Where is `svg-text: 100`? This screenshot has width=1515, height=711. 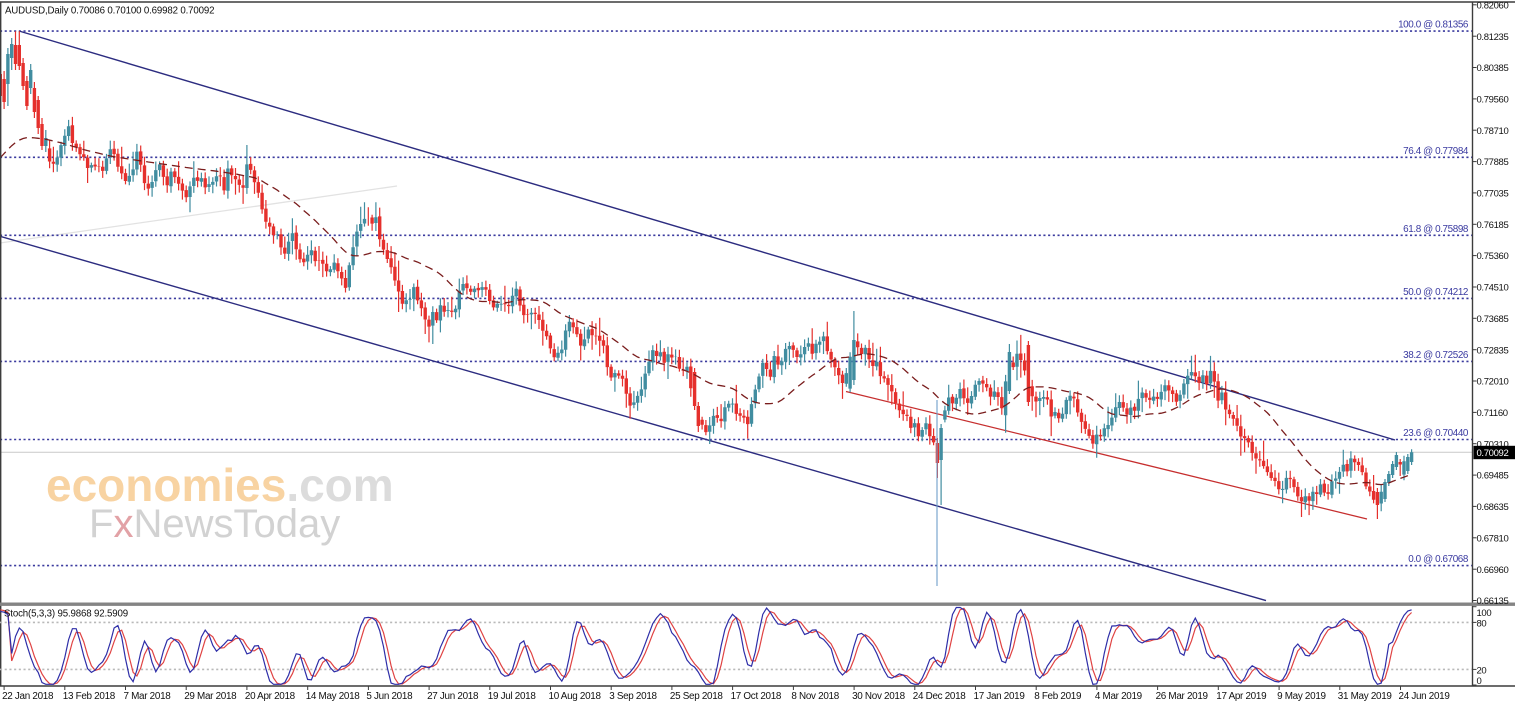 svg-text: 100 is located at coordinates (1484, 613).